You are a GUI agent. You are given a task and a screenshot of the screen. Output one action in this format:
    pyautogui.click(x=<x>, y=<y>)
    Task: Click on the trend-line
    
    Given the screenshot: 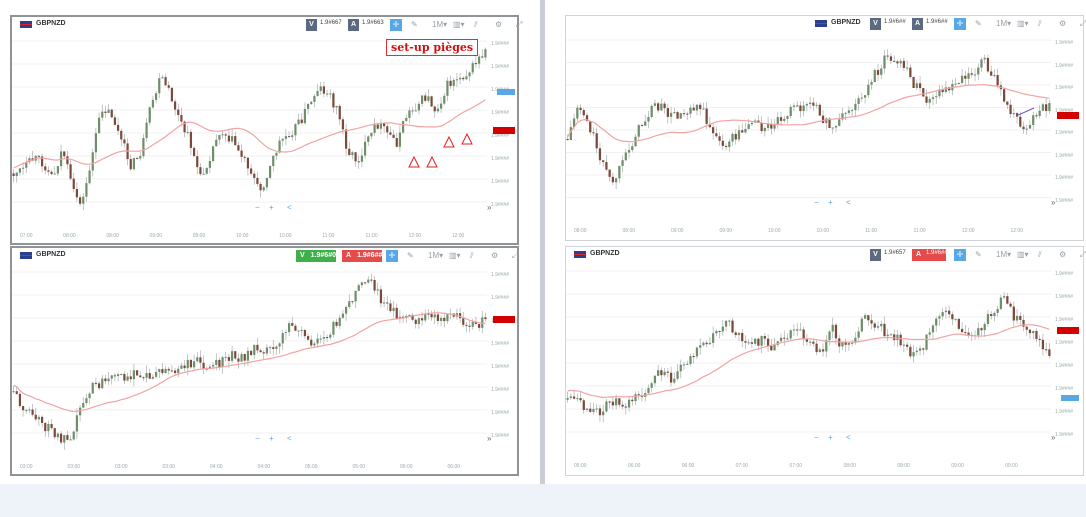 What is the action you would take?
    pyautogui.click(x=1025, y=112)
    